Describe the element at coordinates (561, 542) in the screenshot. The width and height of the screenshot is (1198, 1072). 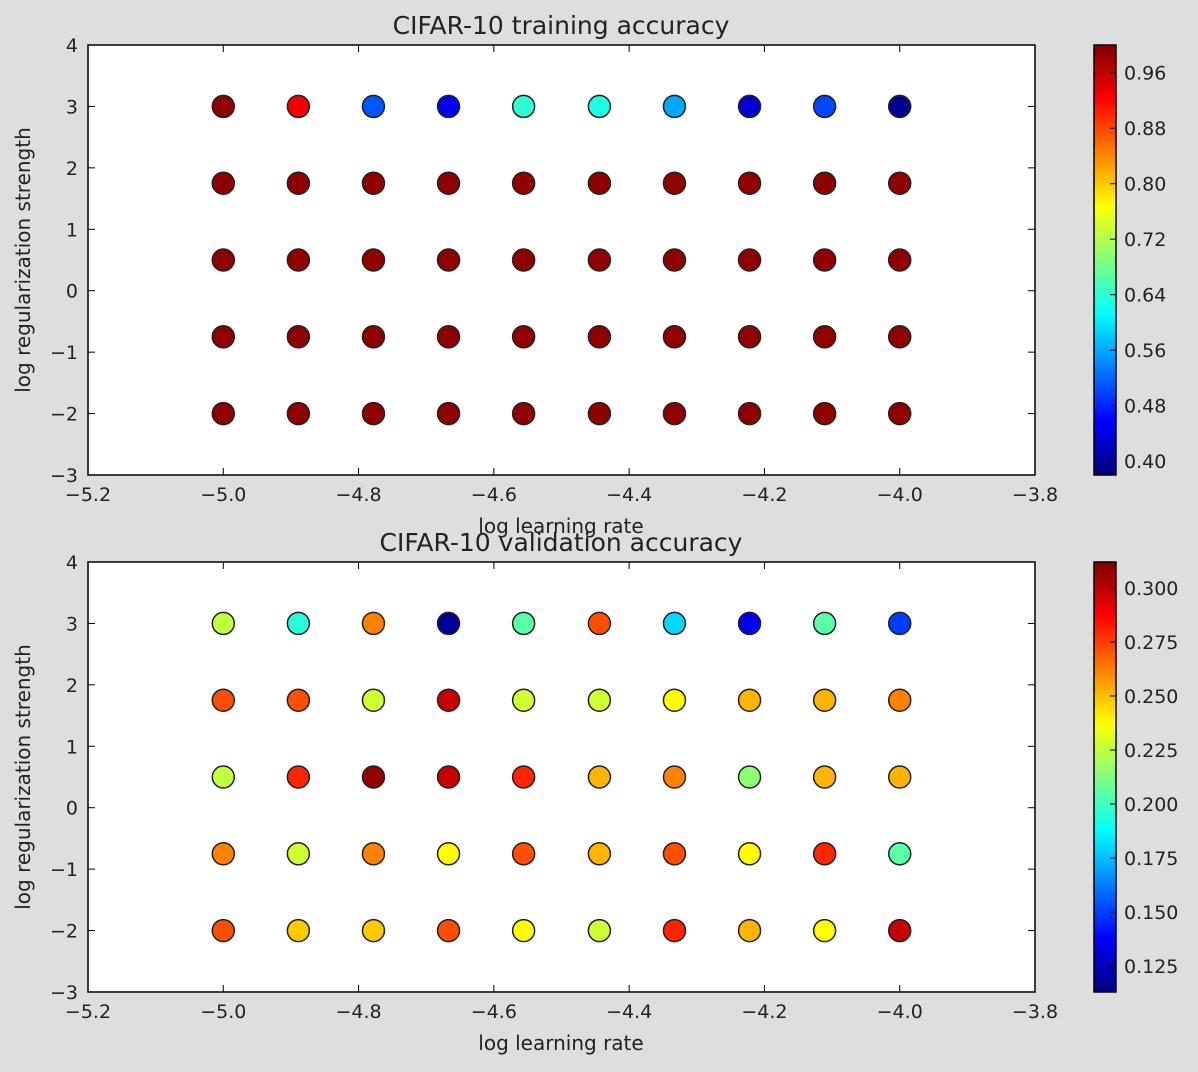
I see `chart-title: CIFAR-10 validation accuracy` at that location.